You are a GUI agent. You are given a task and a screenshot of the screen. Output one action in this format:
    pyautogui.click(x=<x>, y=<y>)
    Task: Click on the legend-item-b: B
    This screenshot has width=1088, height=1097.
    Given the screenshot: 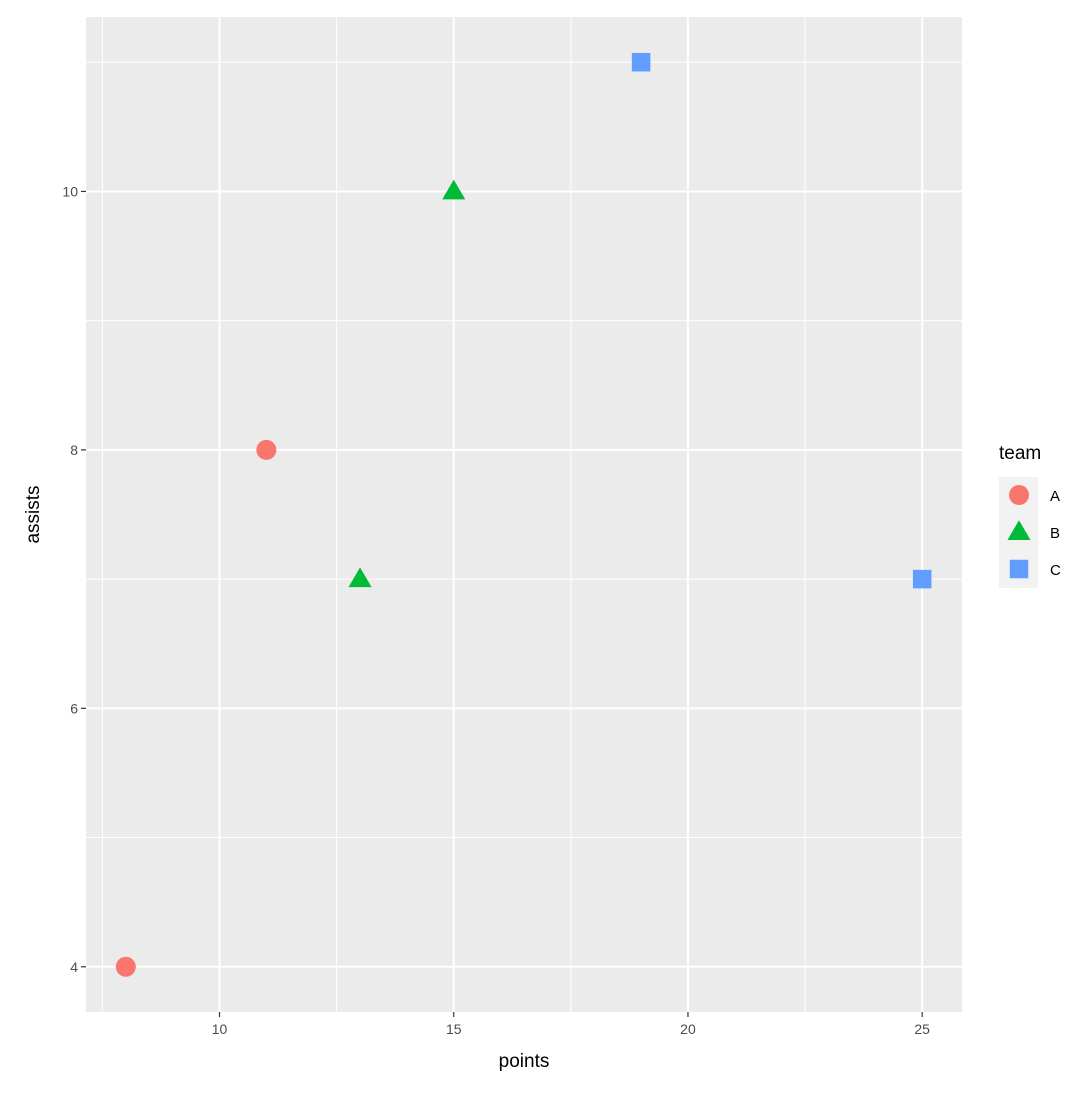 What is the action you would take?
    pyautogui.click(x=1029, y=532)
    